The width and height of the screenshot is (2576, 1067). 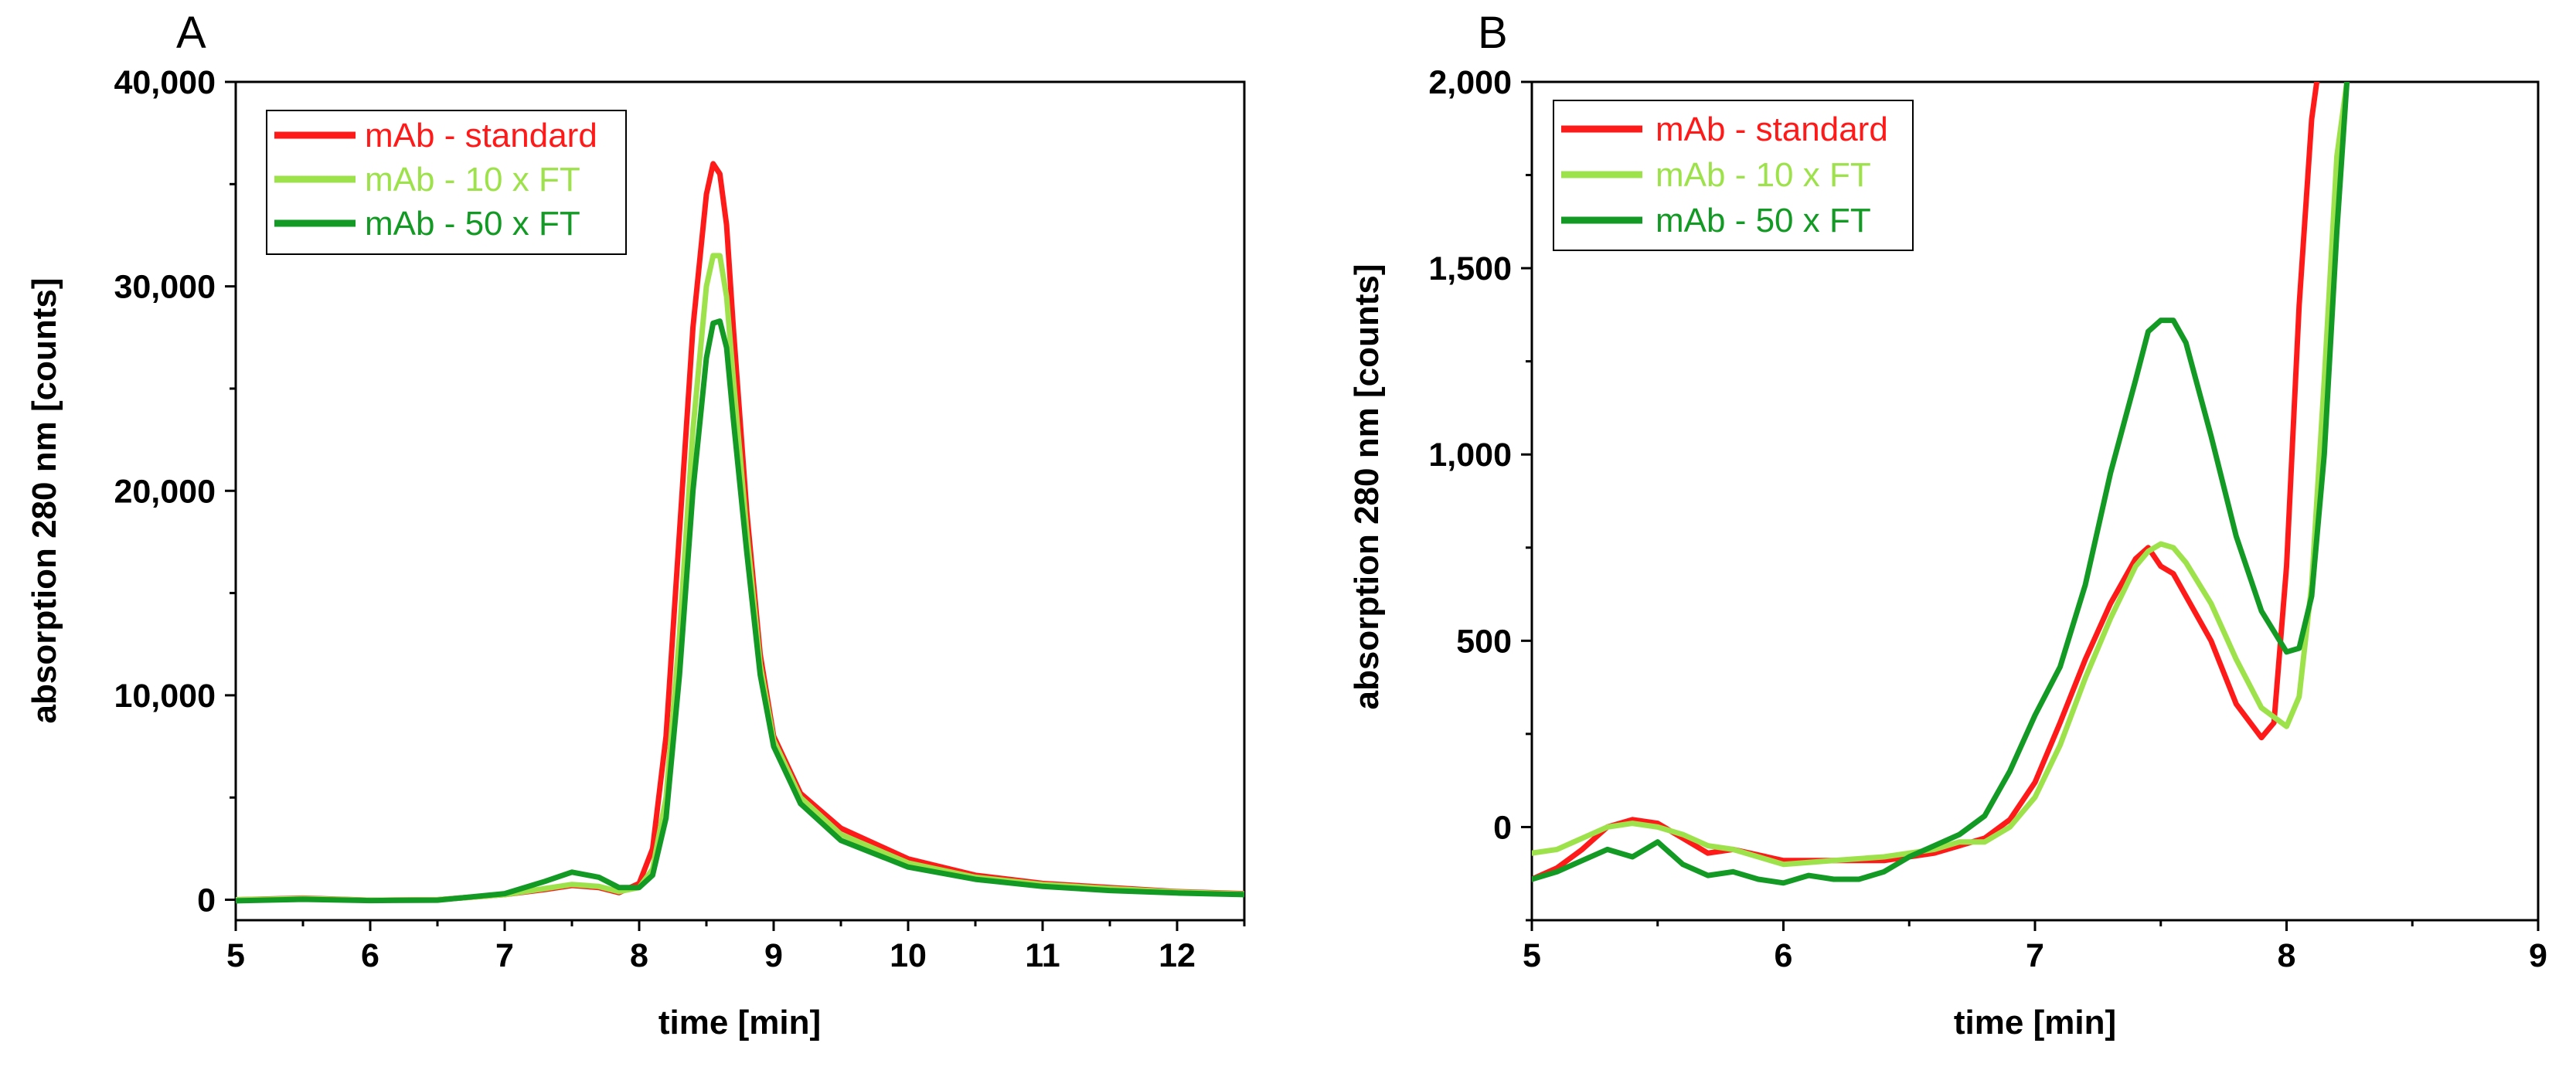 What do you see at coordinates (165, 287) in the screenshot?
I see `panel-a-y-tick-label: 30,000` at bounding box center [165, 287].